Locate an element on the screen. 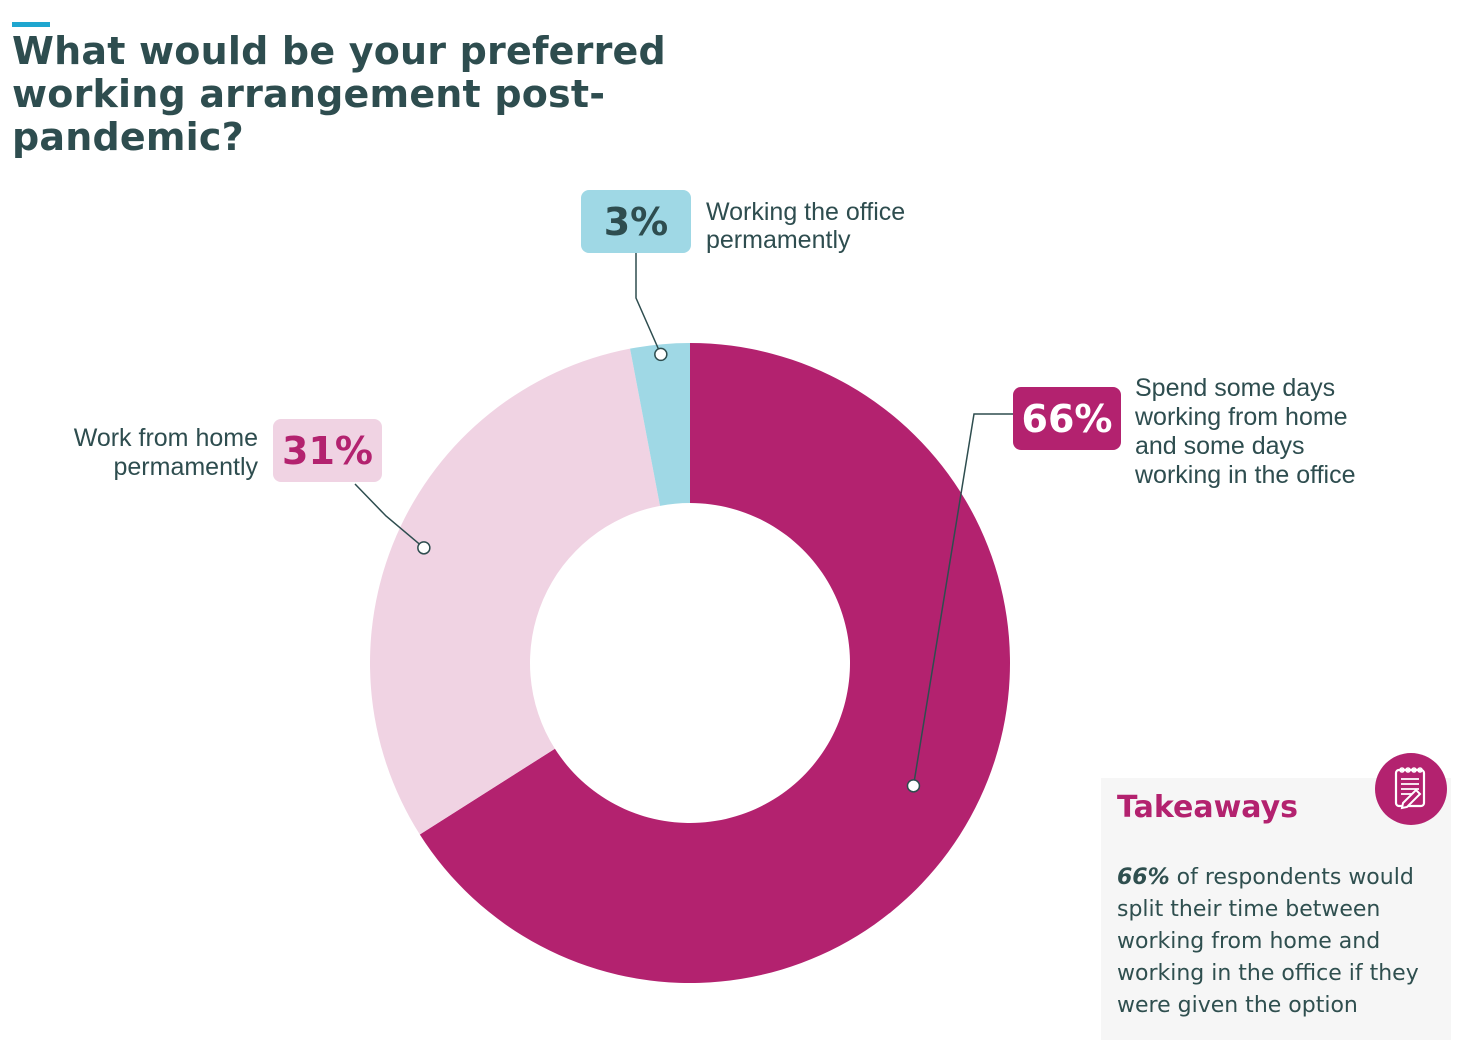 This screenshot has height=1063, width=1479. takeaways-title: Takeaways is located at coordinates (1208, 807).